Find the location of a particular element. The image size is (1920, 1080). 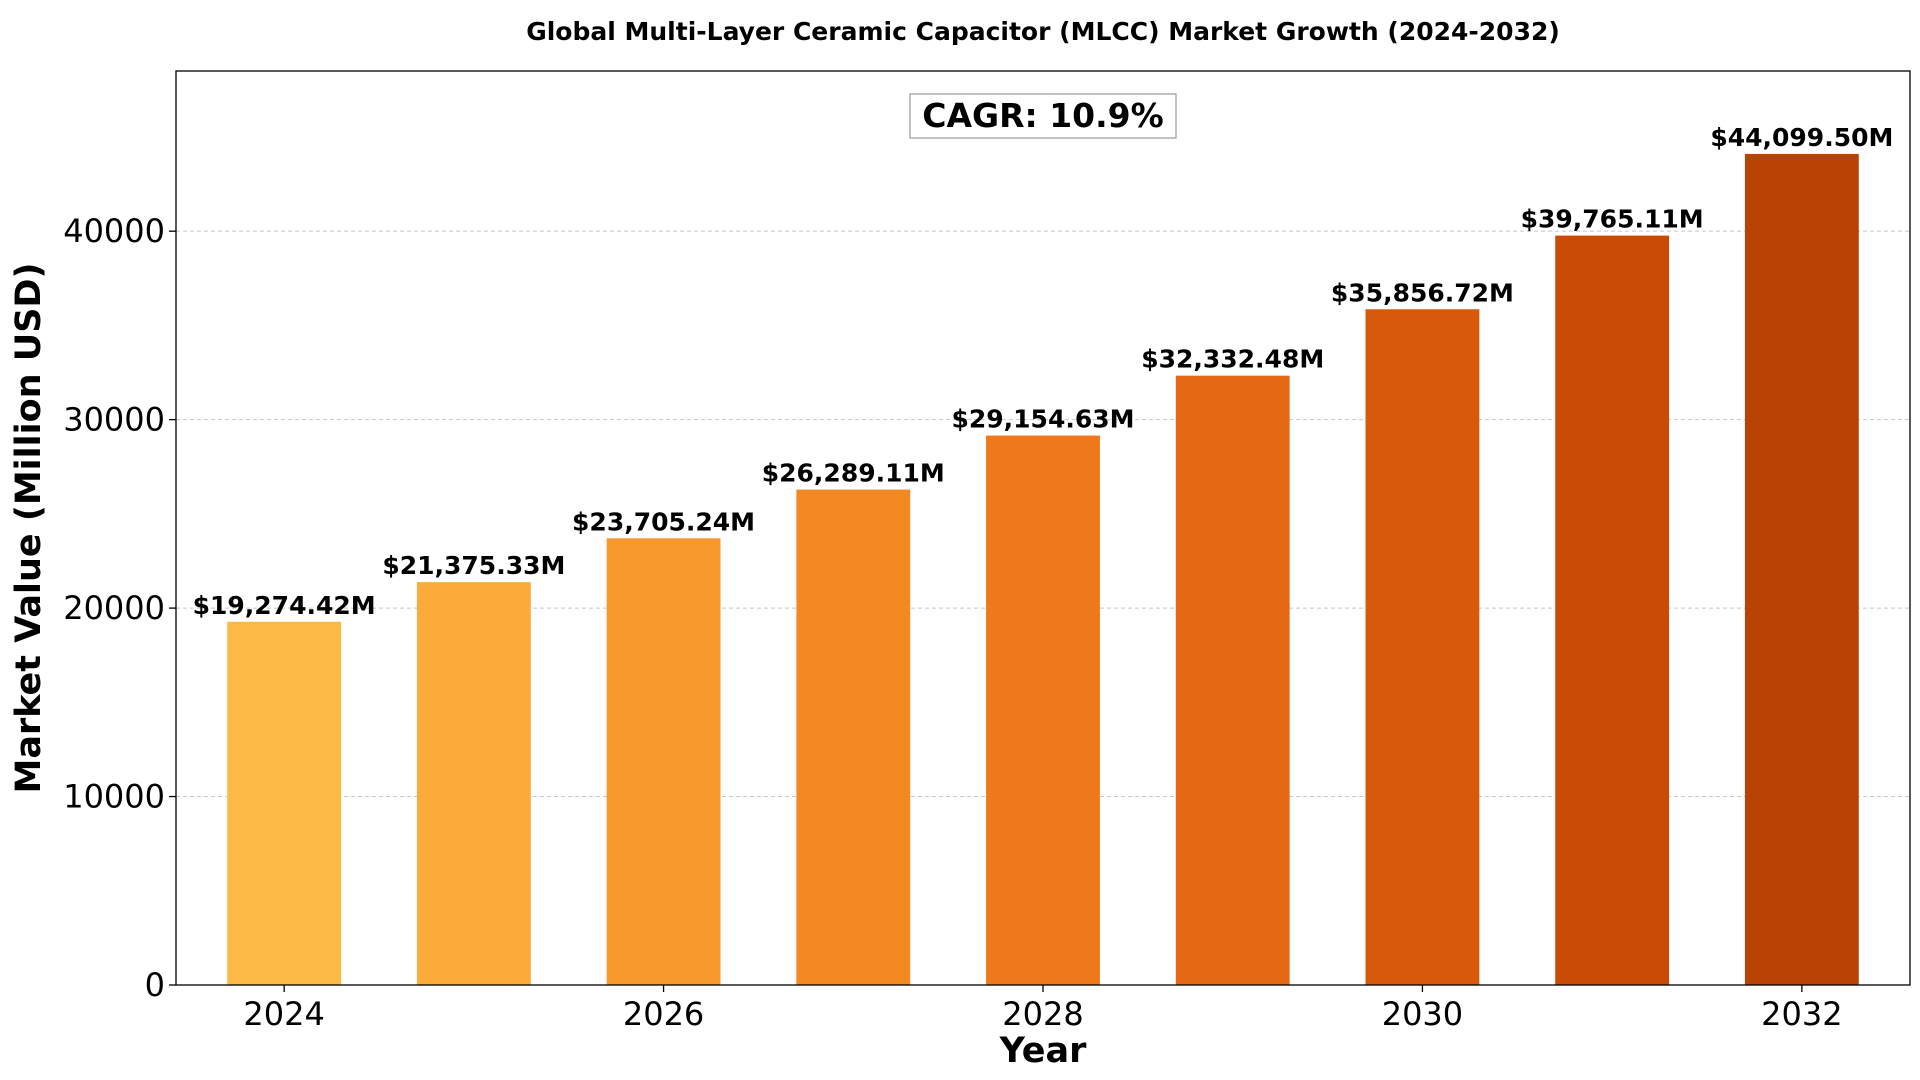

bar-value-label-2024: $19,274.42M is located at coordinates (284, 605).